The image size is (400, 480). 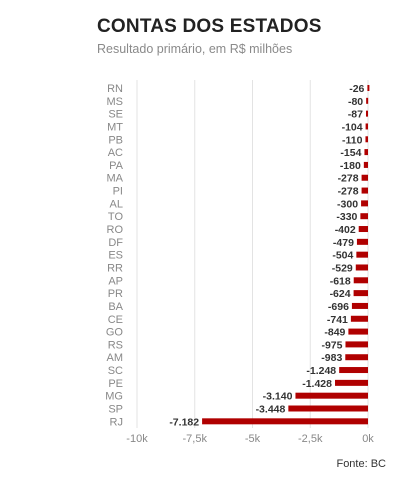 What do you see at coordinates (328, 408) in the screenshot?
I see `bar-sp` at bounding box center [328, 408].